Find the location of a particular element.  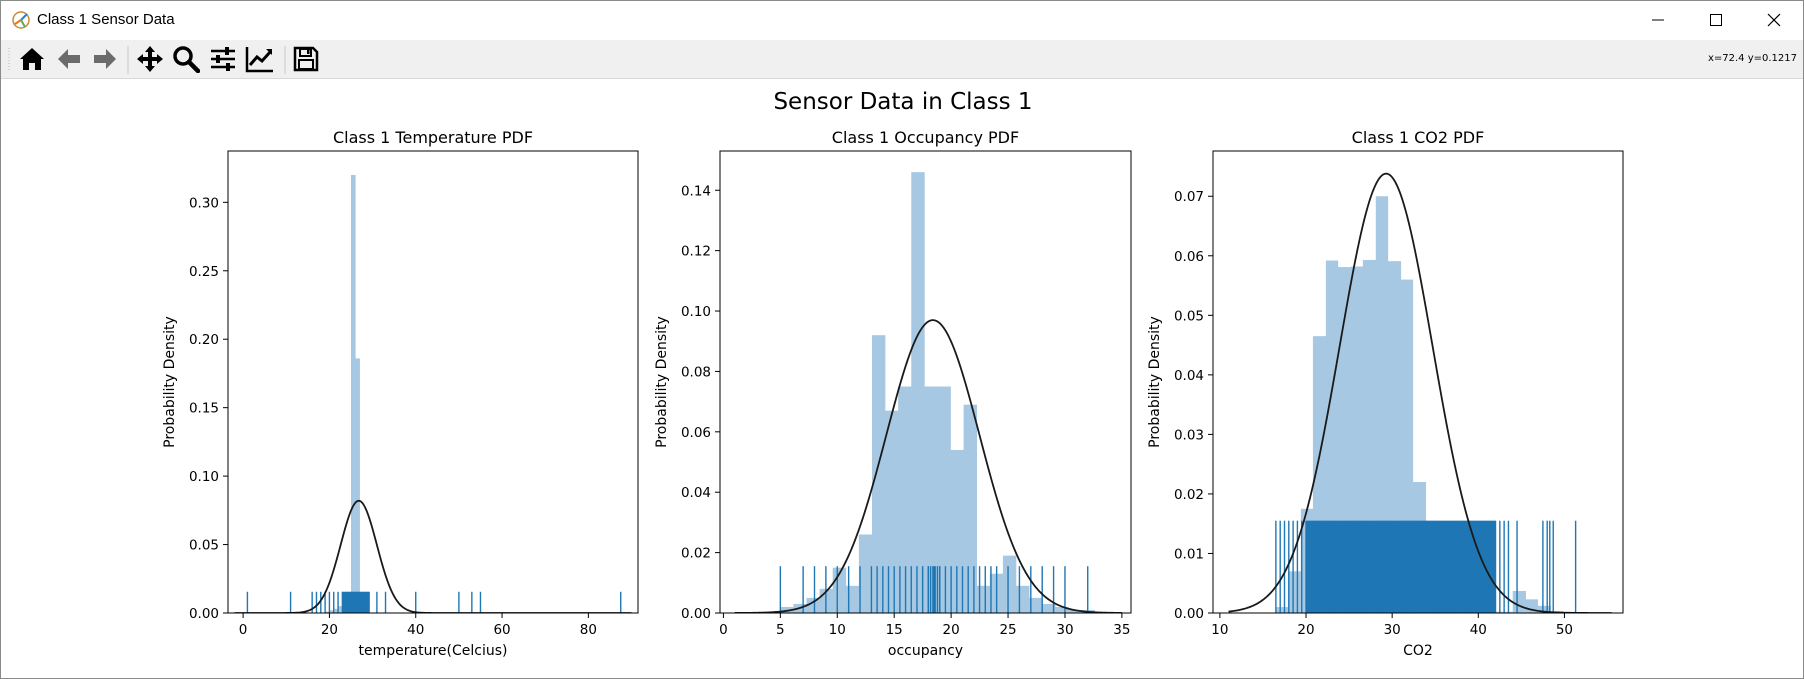

app-icon is located at coordinates (21, 20).